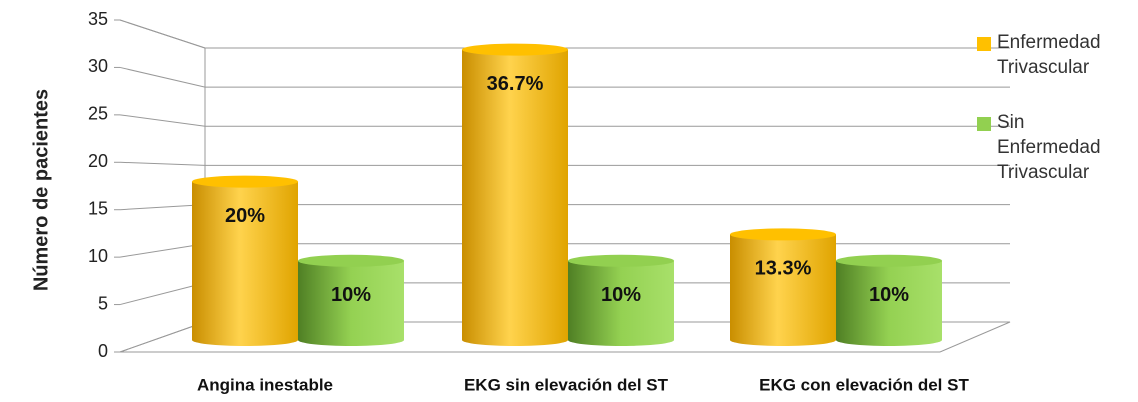 Image resolution: width=1138 pixels, height=402 pixels. I want to click on legend-item: Sin Enfermedad Trivascular, so click(1040, 147).